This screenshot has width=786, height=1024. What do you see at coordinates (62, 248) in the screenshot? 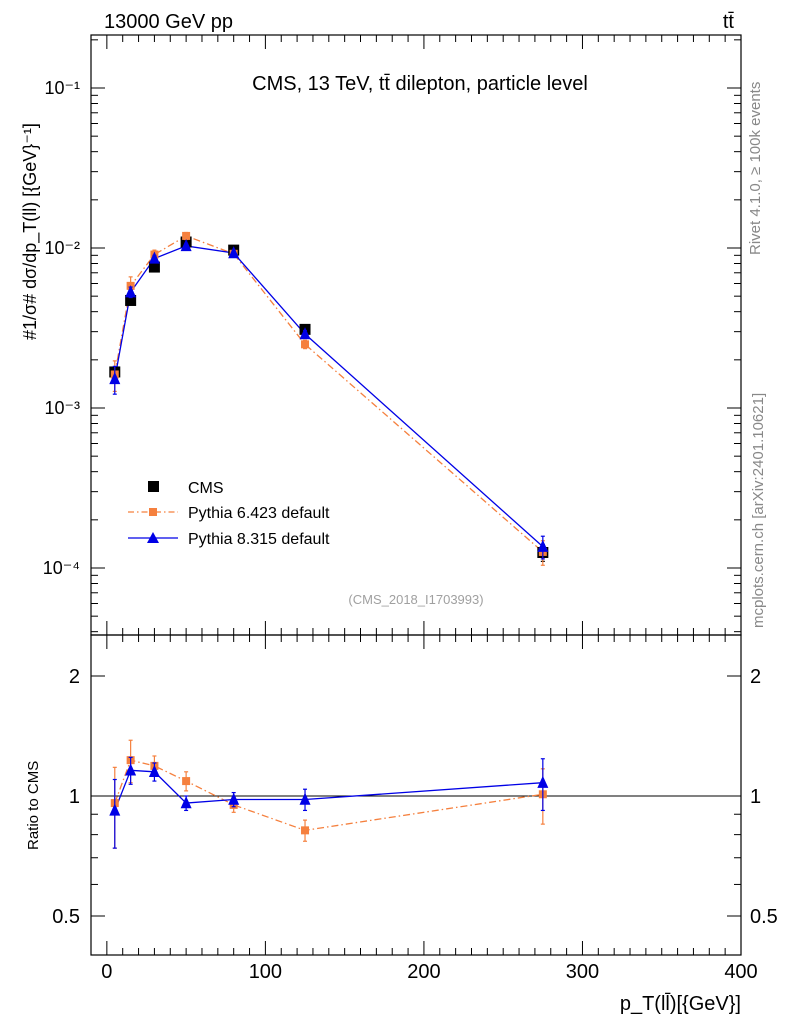
I see `y-tick-label: 10⁻²` at bounding box center [62, 248].